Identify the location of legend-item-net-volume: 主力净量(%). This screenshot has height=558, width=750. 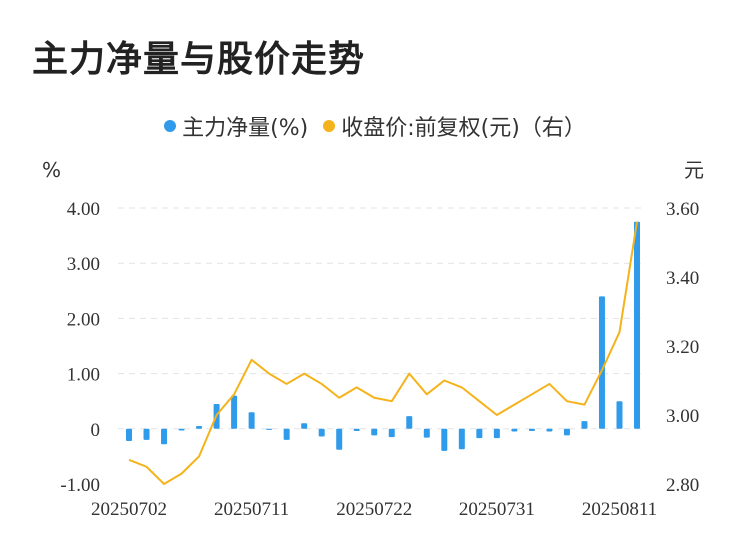
(236, 126).